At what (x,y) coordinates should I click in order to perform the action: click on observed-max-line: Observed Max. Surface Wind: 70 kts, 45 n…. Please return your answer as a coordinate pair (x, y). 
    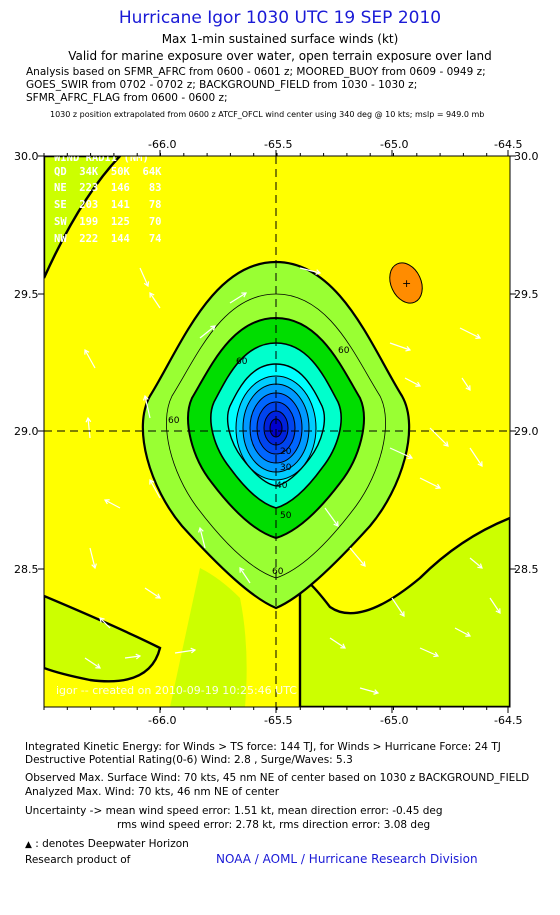
    Looking at the image, I should click on (277, 778).